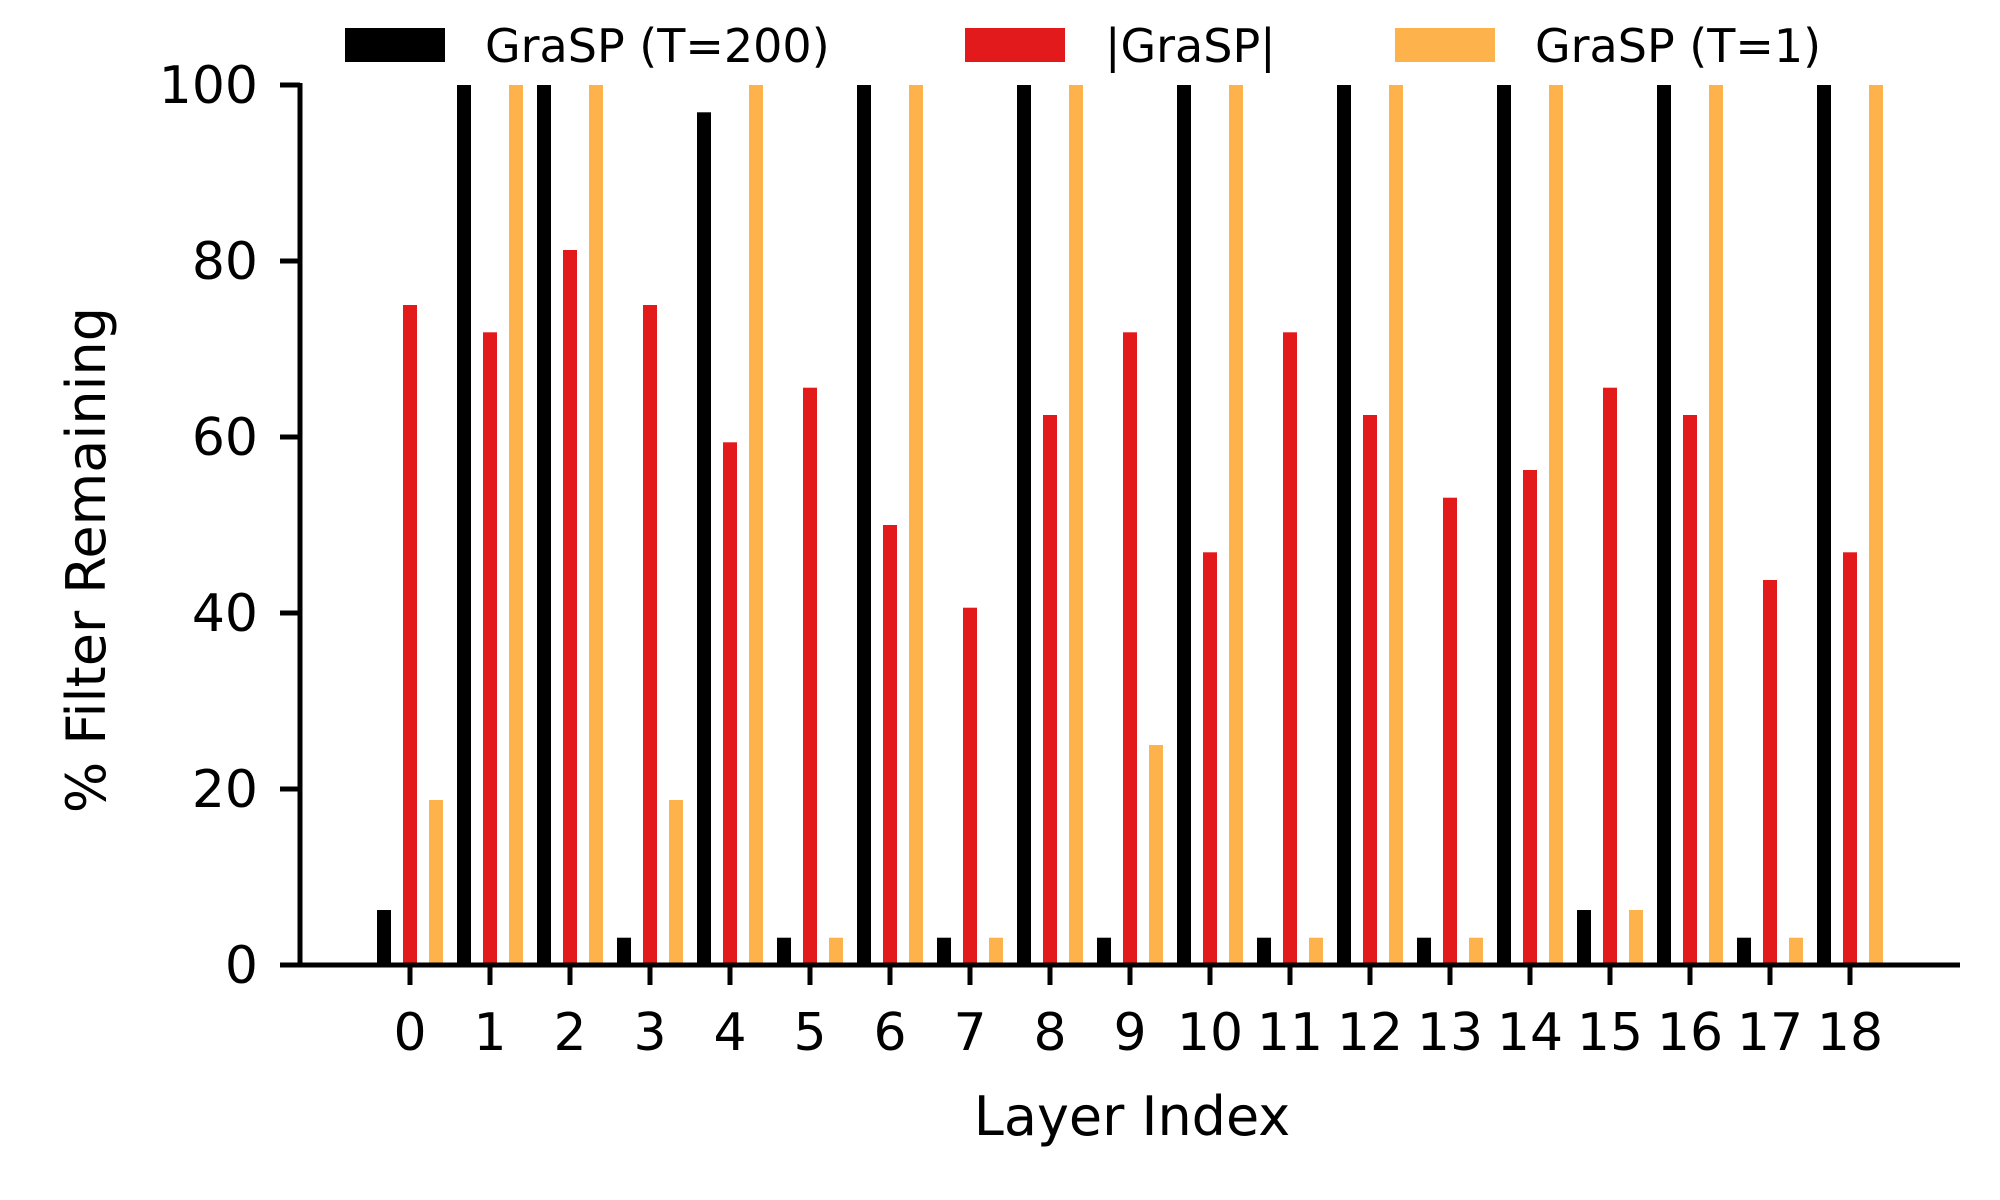  I want to click on x-tick-label-8: 8, so click(1049, 1033).